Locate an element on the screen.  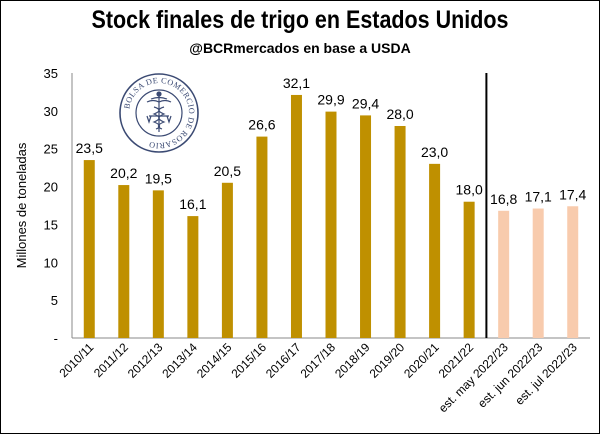
x-tick-label: 2011/12 is located at coordinates (111, 360).